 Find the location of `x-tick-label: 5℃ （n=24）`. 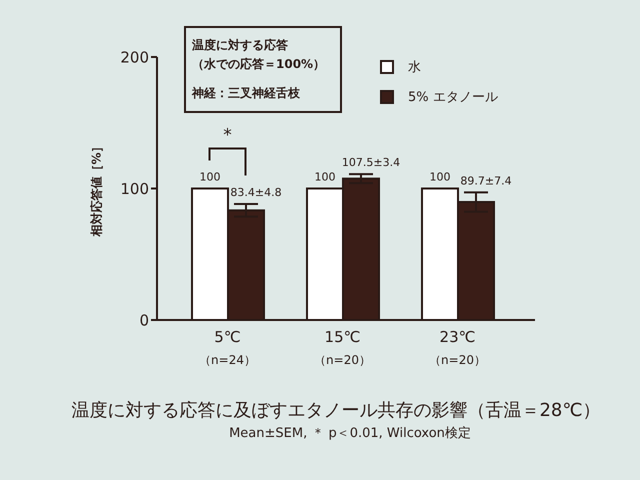

x-tick-label: 5℃ （n=24） is located at coordinates (227, 347).